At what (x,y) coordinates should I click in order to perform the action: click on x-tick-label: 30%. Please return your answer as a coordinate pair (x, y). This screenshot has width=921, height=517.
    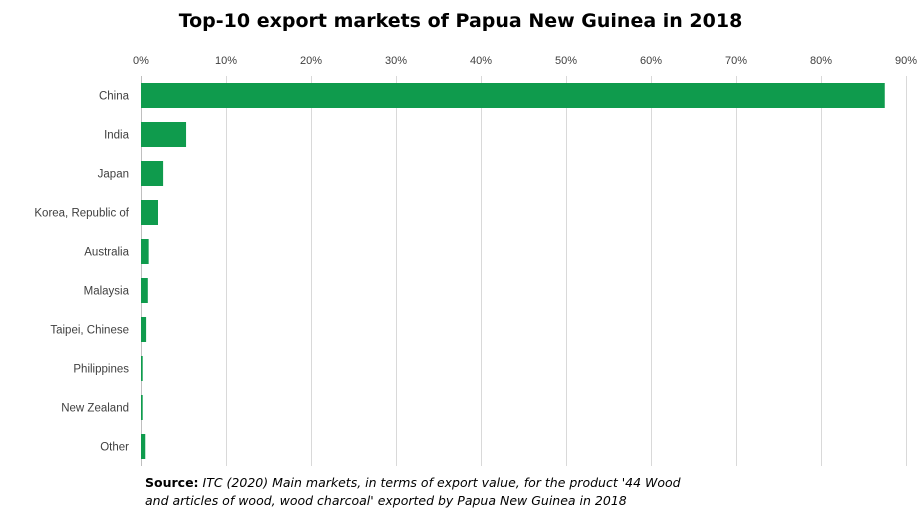
    Looking at the image, I should click on (396, 61).